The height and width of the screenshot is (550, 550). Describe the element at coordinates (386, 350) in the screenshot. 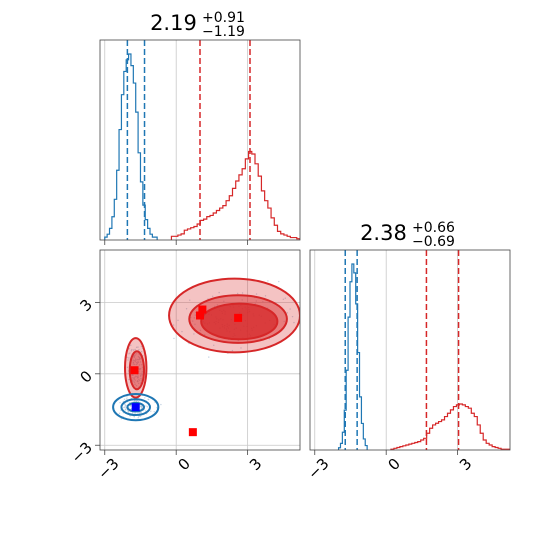

I see `grid` at that location.